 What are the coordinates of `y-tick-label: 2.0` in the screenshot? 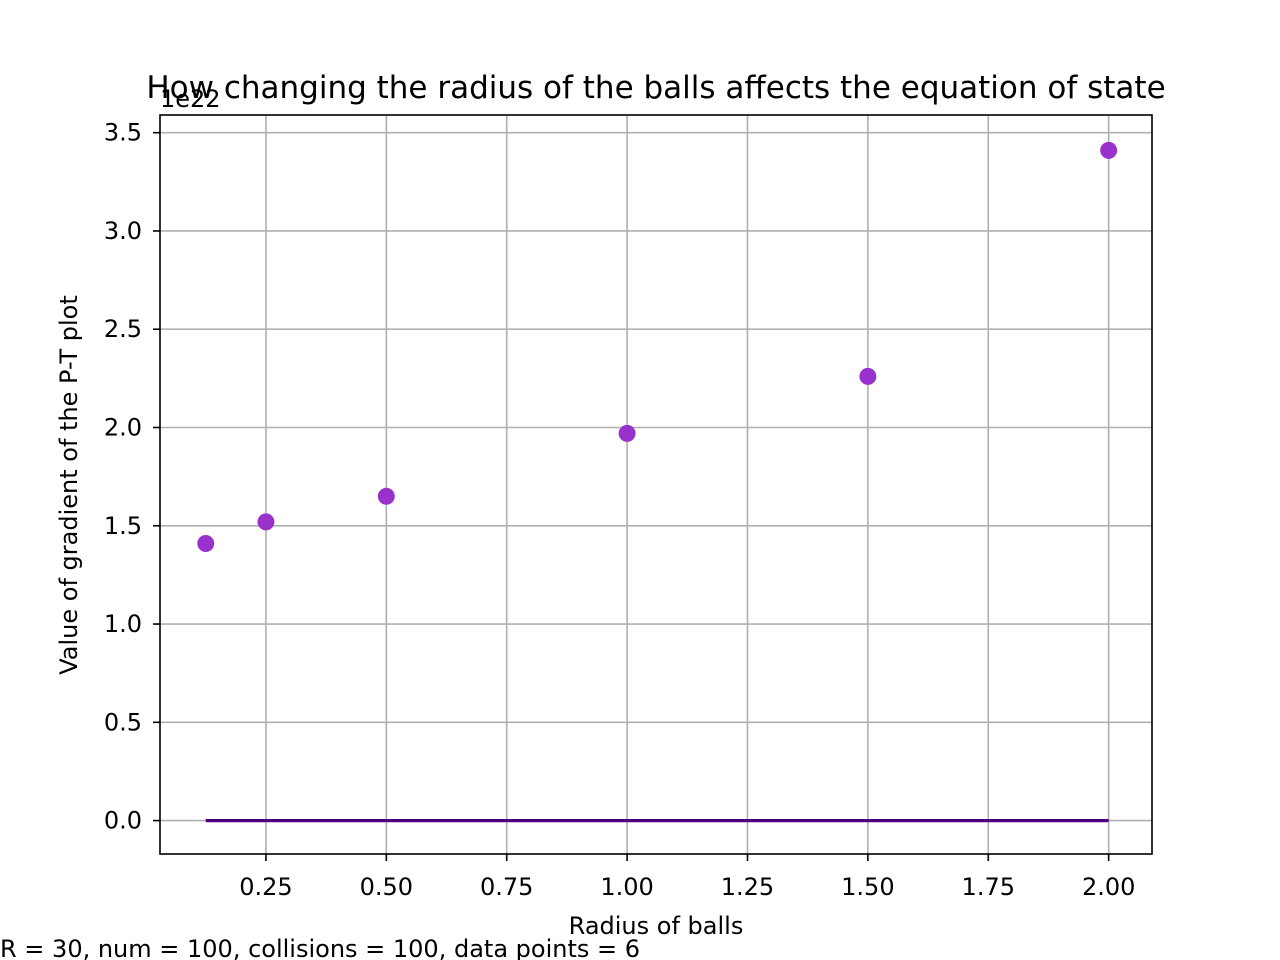 It's located at (123, 428).